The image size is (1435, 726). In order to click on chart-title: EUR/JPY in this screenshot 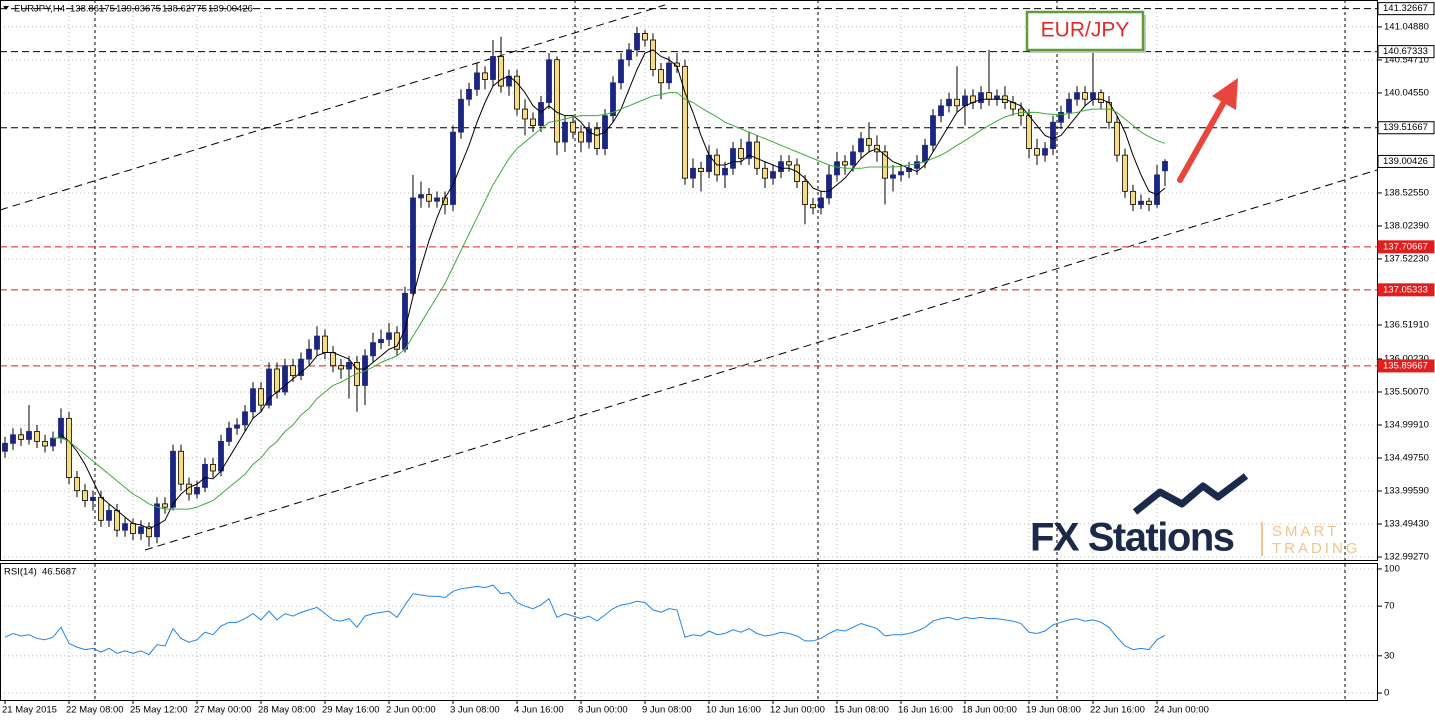, I will do `click(1085, 30)`.